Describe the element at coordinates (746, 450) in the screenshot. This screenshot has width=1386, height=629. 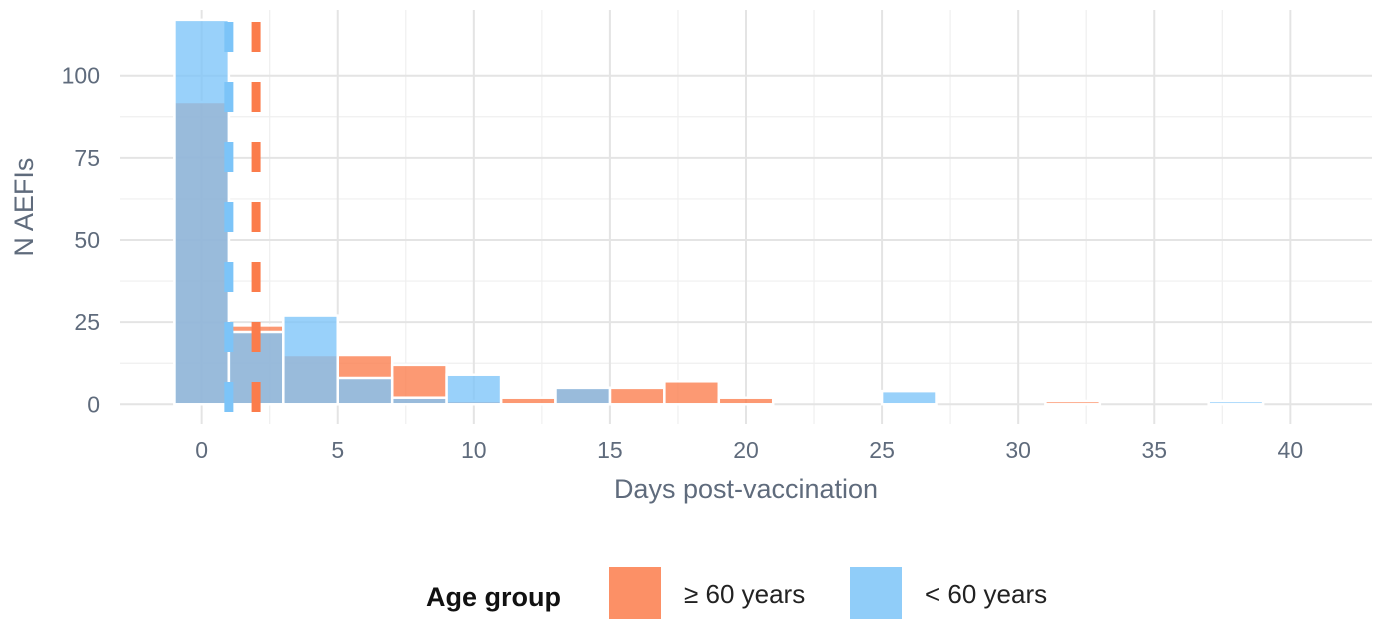
I see `x-tick-label: 20` at that location.